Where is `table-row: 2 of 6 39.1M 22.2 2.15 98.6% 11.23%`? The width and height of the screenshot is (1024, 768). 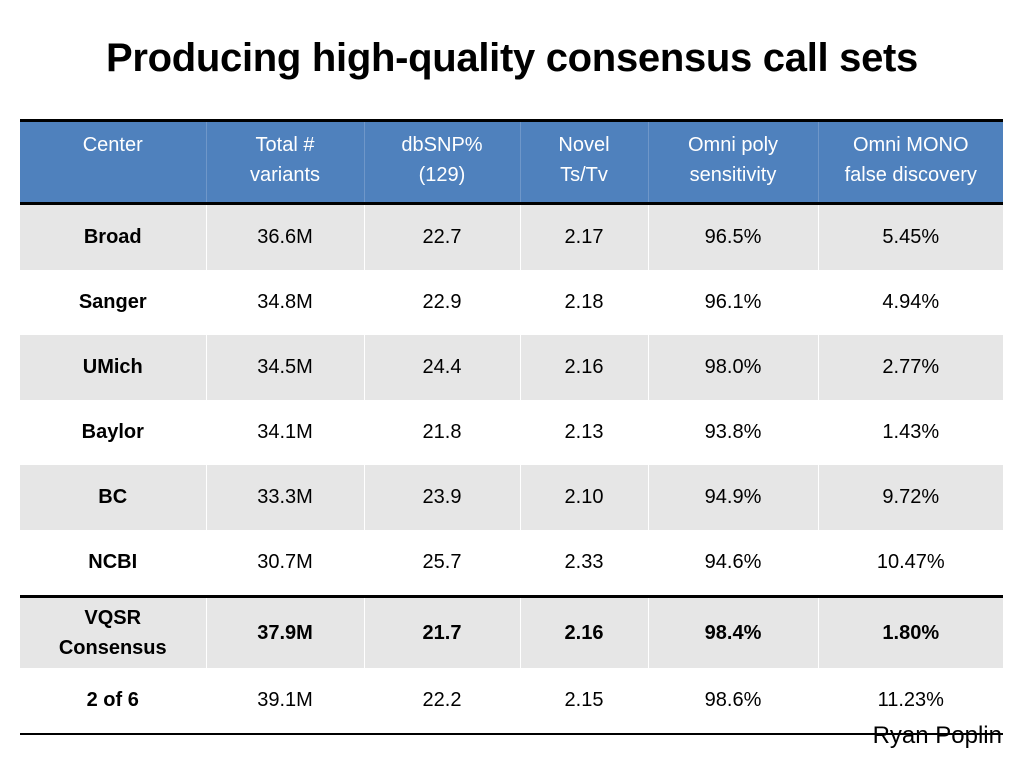
table-row: 2 of 6 39.1M 22.2 2.15 98.6% 11.23% is located at coordinates (511, 701).